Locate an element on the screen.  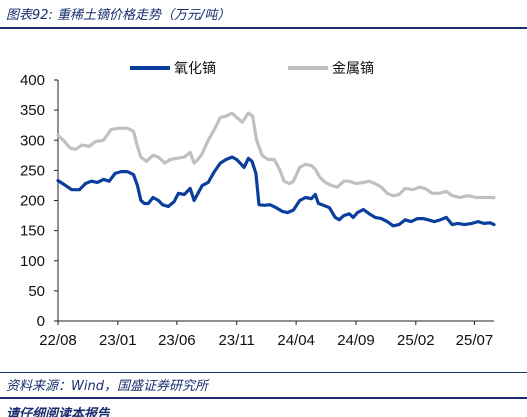
footer-divider is located at coordinates (263, 398).